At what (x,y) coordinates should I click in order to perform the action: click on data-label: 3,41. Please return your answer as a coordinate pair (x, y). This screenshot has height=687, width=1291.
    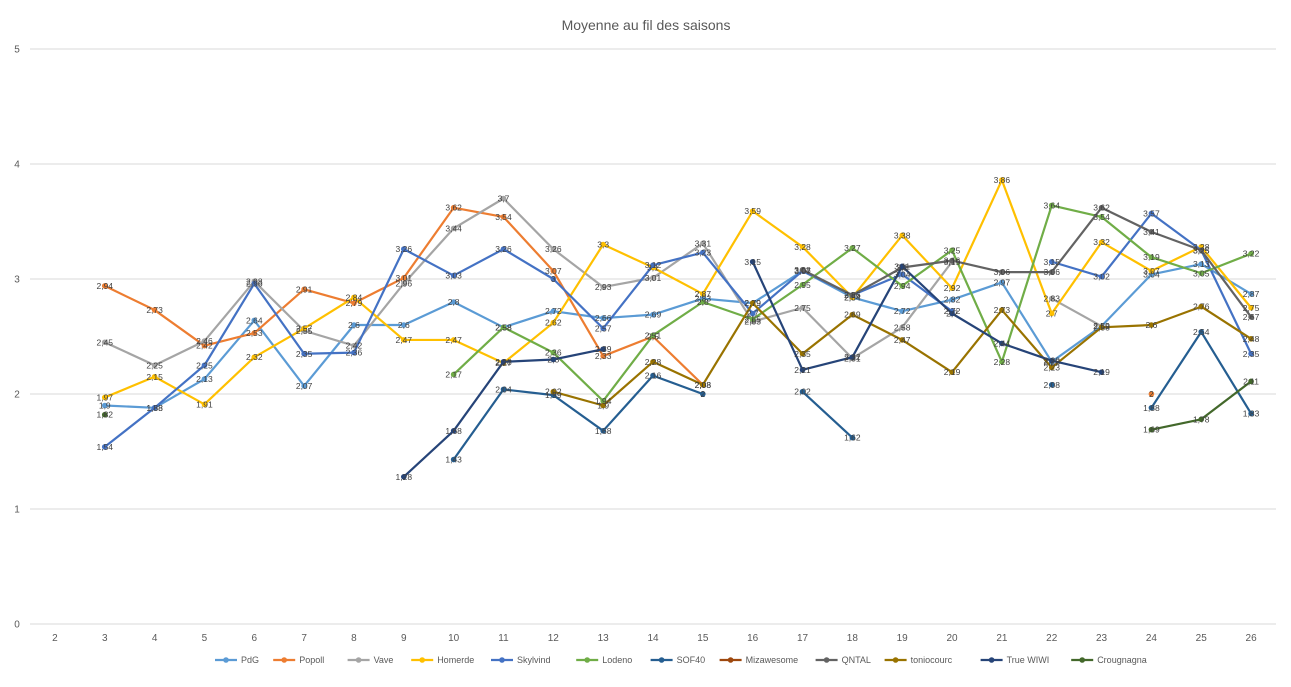
    Looking at the image, I should click on (1151, 232).